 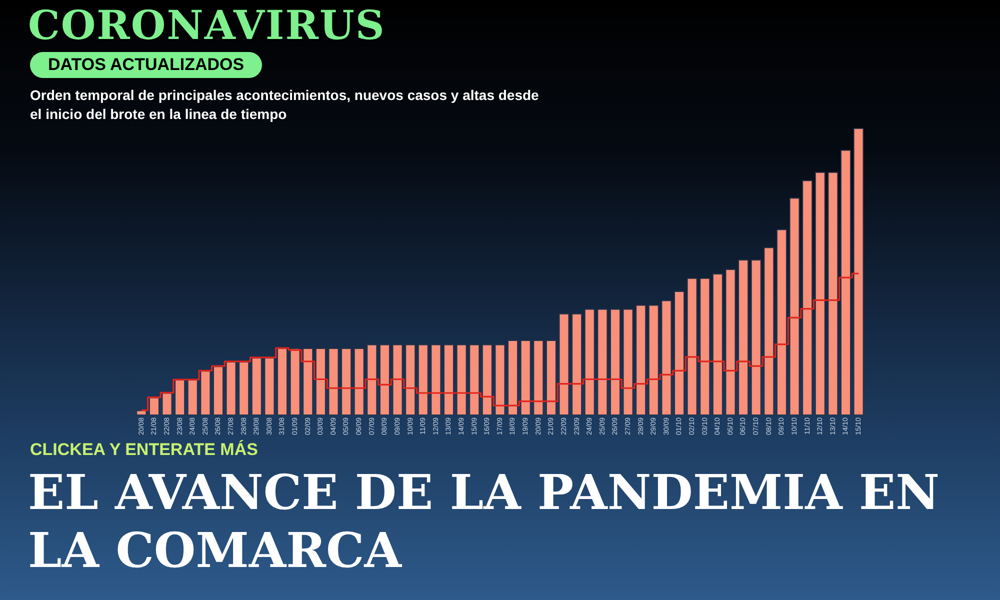 What do you see at coordinates (207, 25) in the screenshot?
I see `chart-title: CORONAVIRUS` at bounding box center [207, 25].